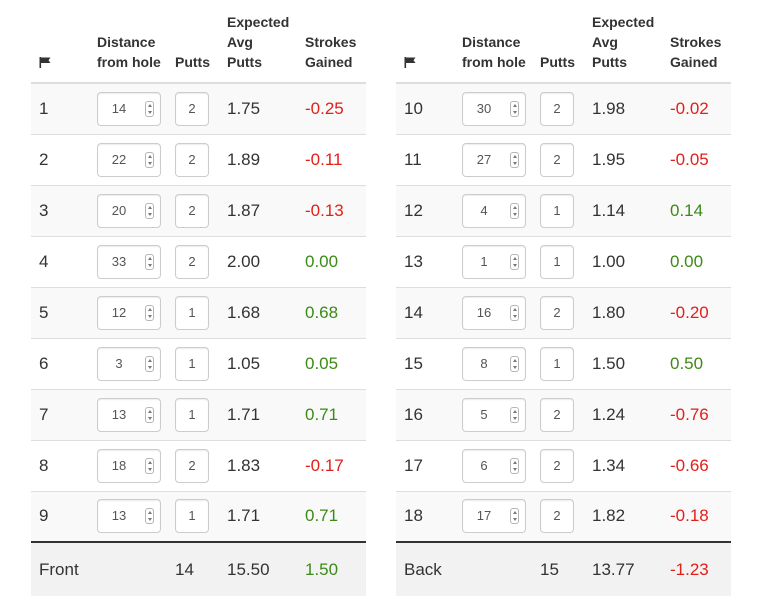 This screenshot has height=596, width=758. Describe the element at coordinates (631, 108) in the screenshot. I see `expected-avg-putts: 1.98` at that location.